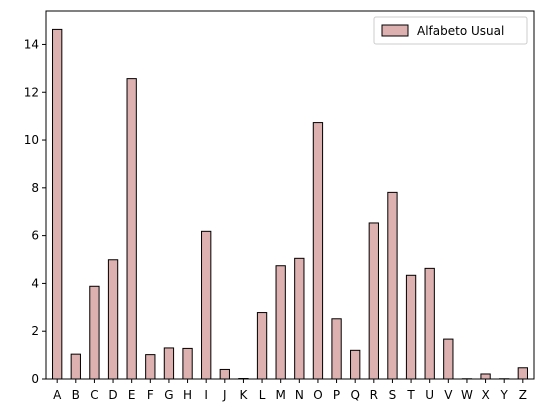 The height and width of the screenshot is (413, 543). What do you see at coordinates (374, 395) in the screenshot?
I see `x-tick-label-r: R` at bounding box center [374, 395].